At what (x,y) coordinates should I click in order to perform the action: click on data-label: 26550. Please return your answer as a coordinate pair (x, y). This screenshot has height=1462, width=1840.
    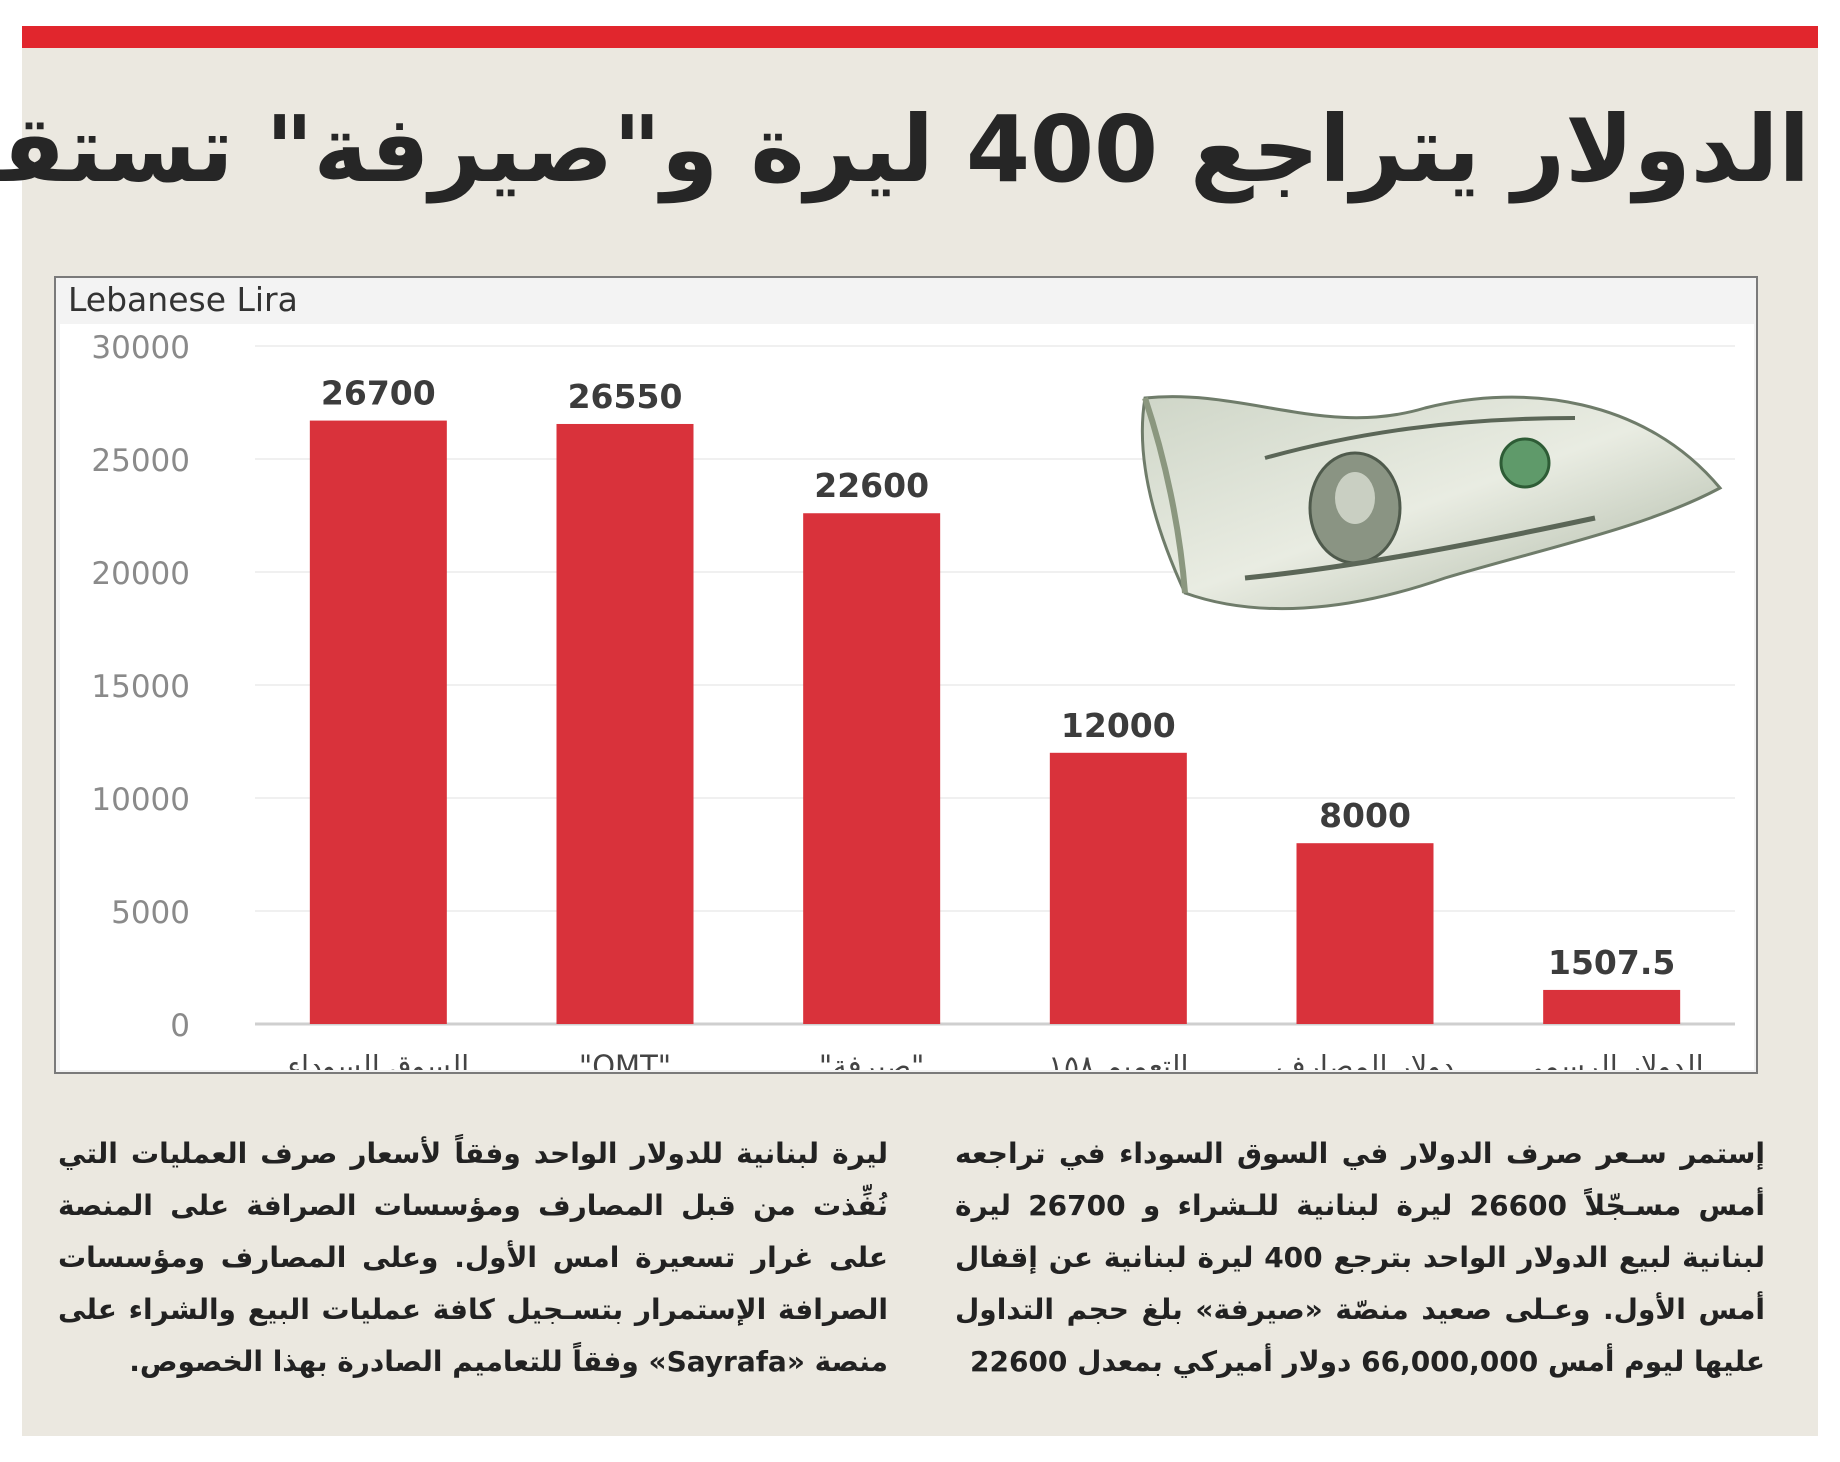
    Looking at the image, I should click on (625, 396).